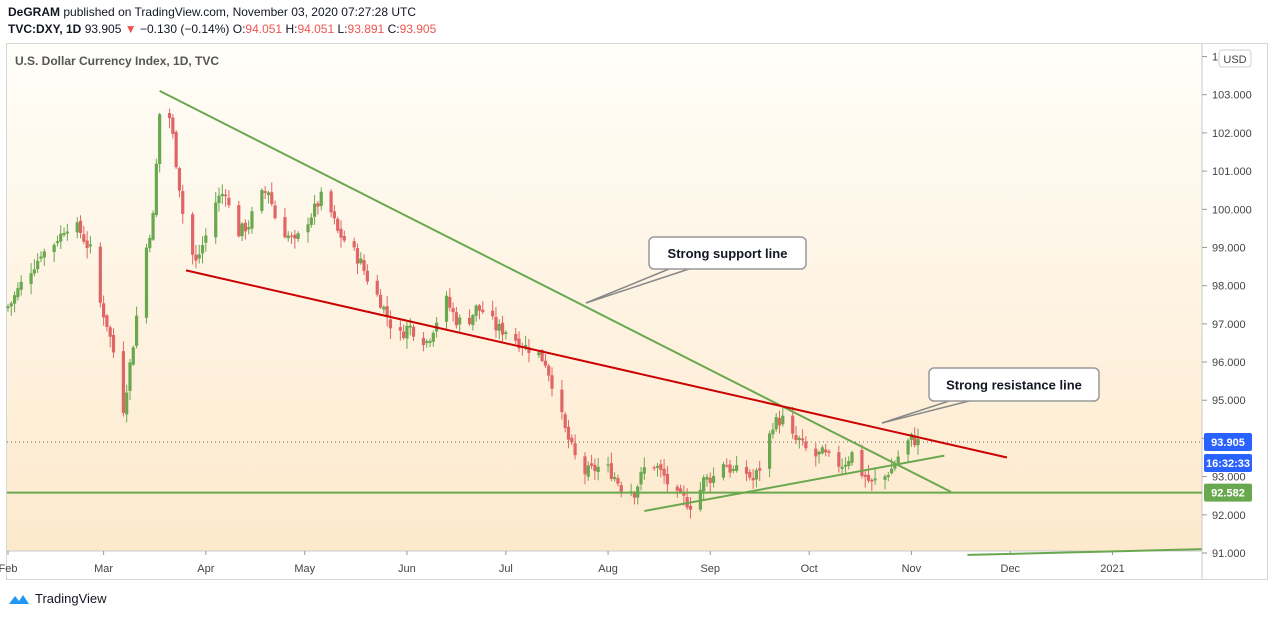  Describe the element at coordinates (1084, 552) in the screenshot. I see `rising-long-trendline` at that location.